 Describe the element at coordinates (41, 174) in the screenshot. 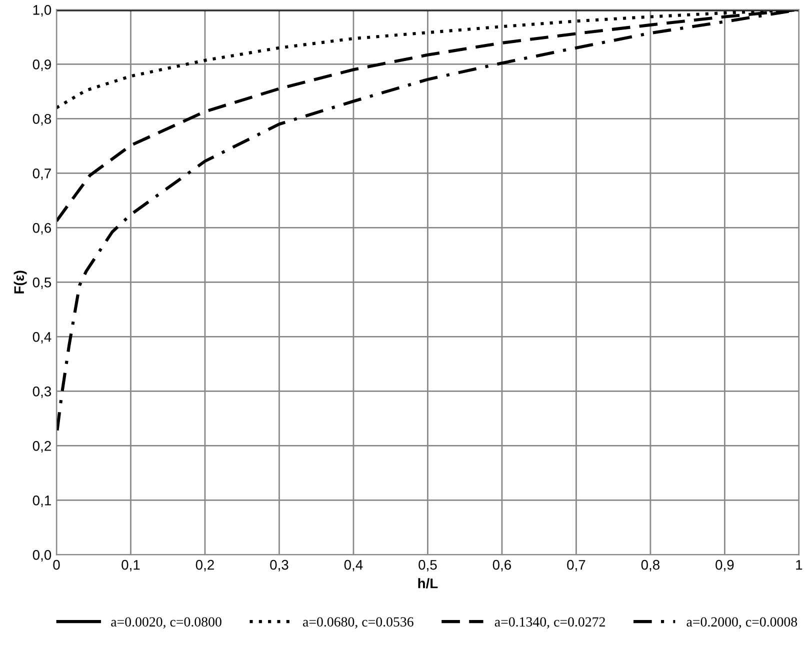

I see `y-tick-label: 0,7` at that location.